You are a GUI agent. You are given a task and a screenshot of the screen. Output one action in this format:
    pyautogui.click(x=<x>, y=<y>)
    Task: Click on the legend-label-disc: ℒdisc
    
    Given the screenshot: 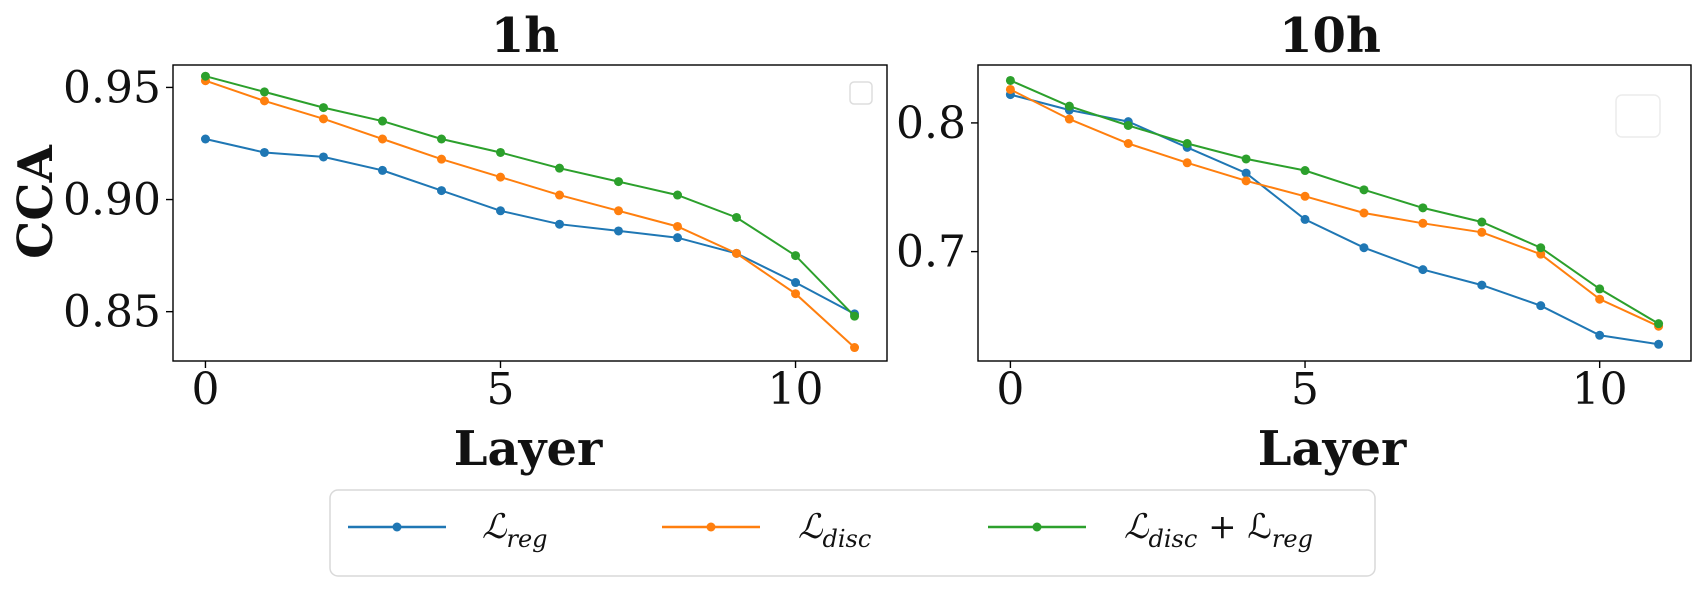 What is the action you would take?
    pyautogui.click(x=834, y=530)
    